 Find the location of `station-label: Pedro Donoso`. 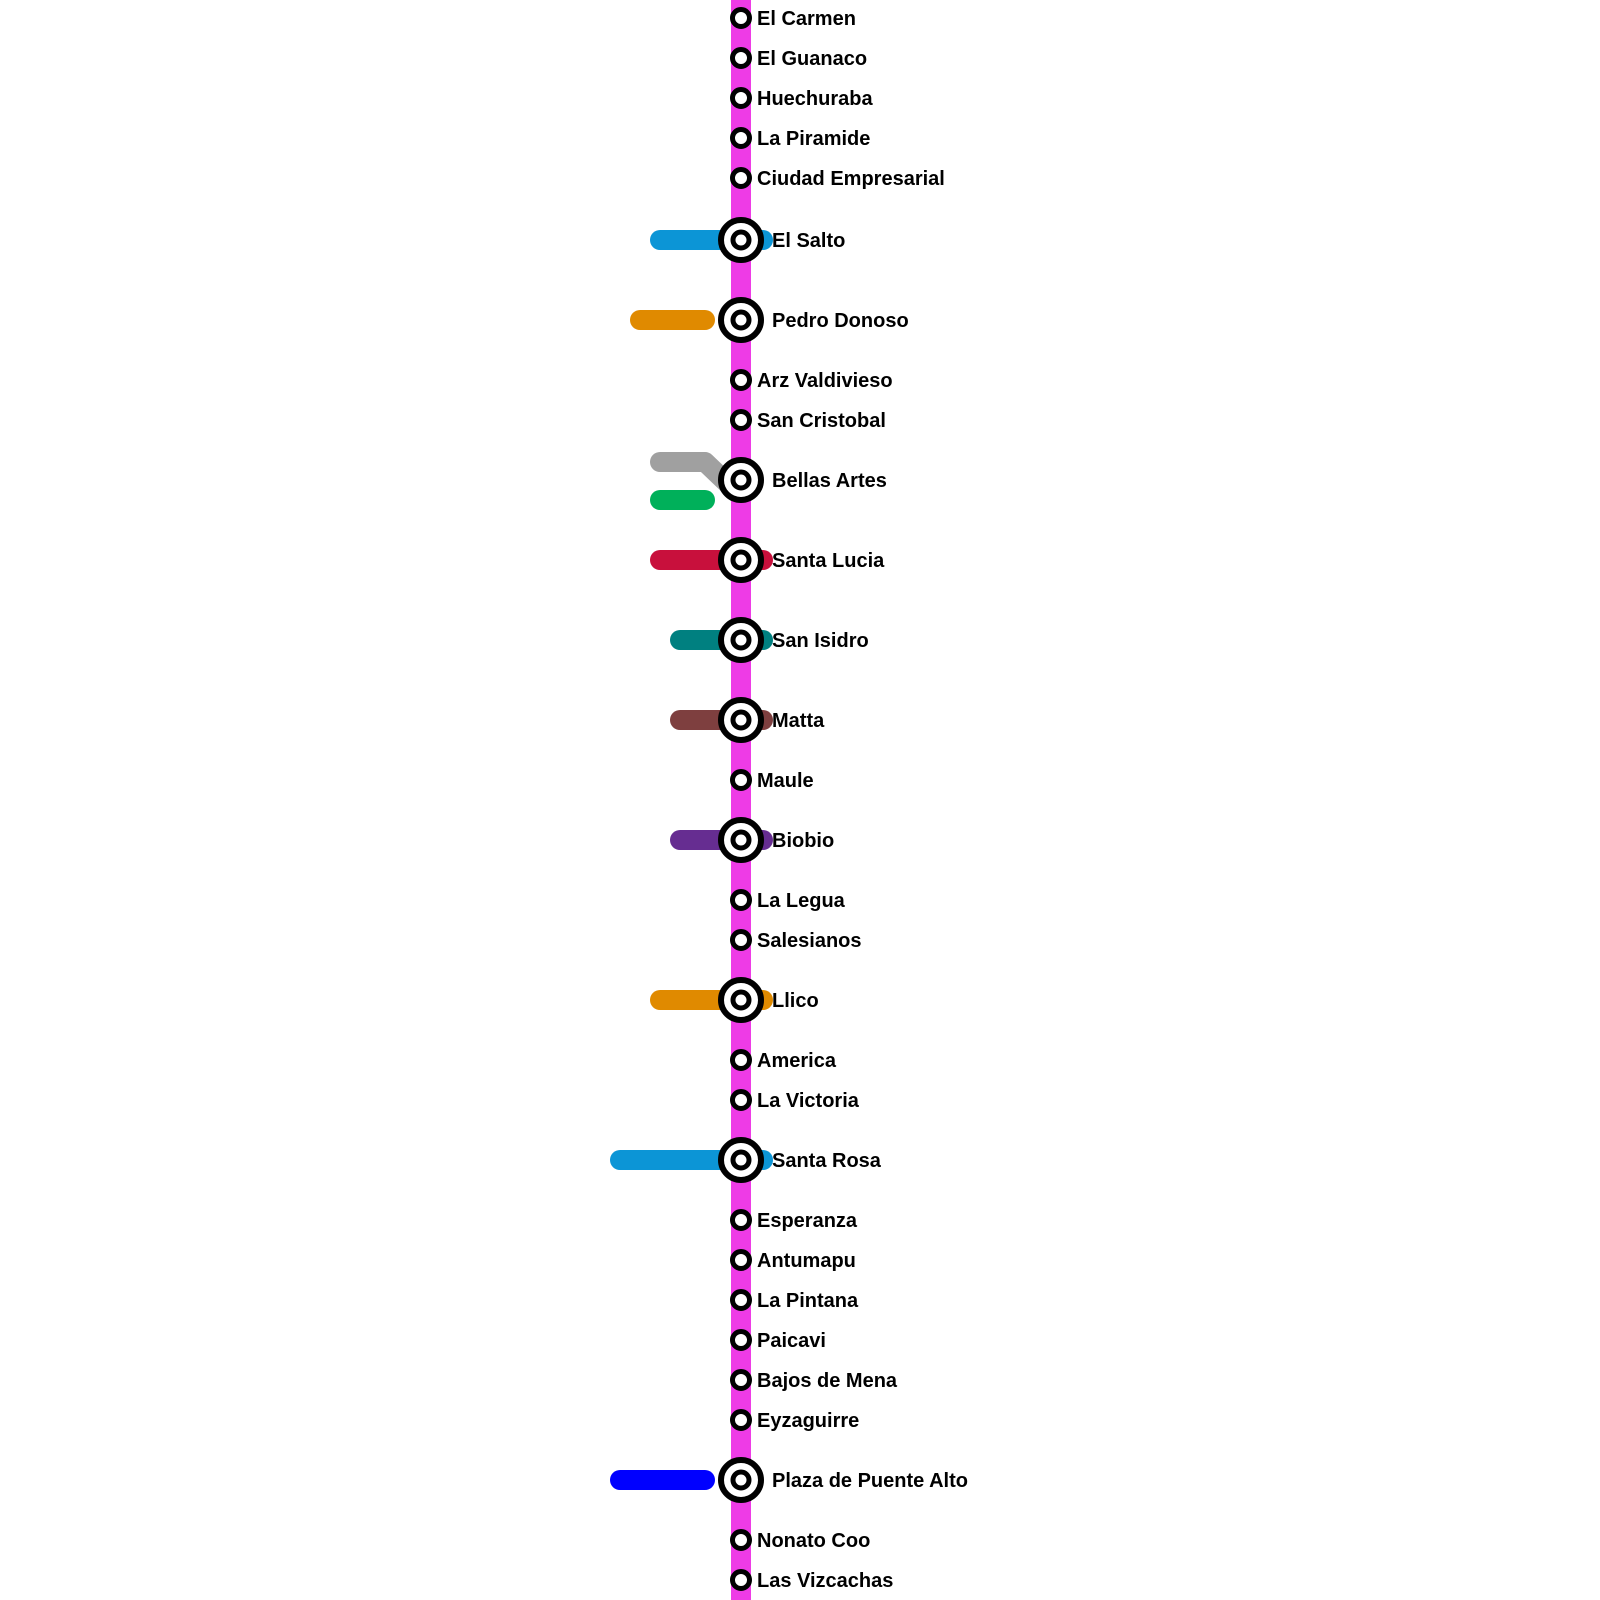

station-label: Pedro Donoso is located at coordinates (840, 321).